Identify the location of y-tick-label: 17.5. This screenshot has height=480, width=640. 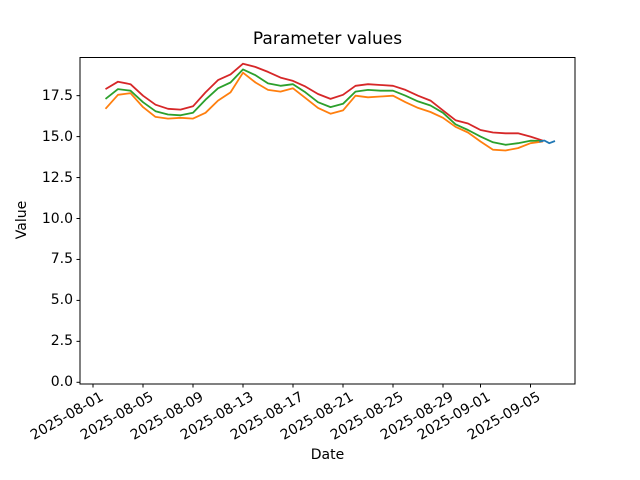
(57, 95).